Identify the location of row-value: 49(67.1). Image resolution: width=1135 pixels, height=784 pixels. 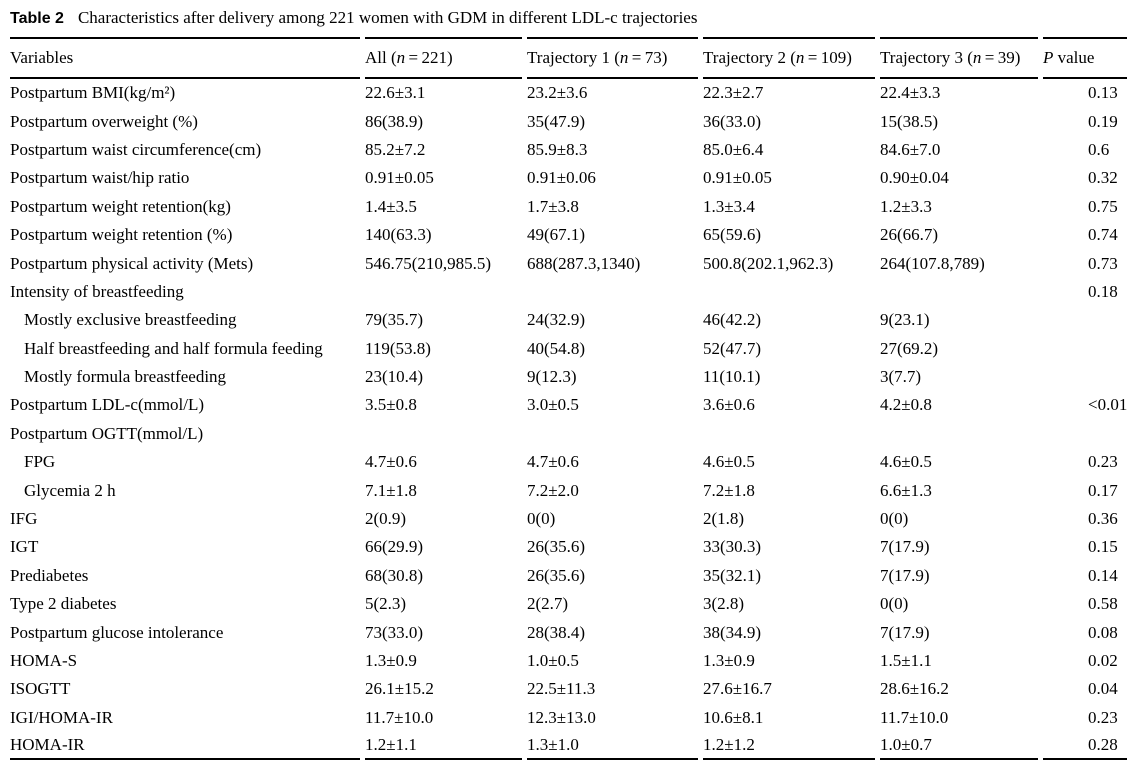
(556, 235).